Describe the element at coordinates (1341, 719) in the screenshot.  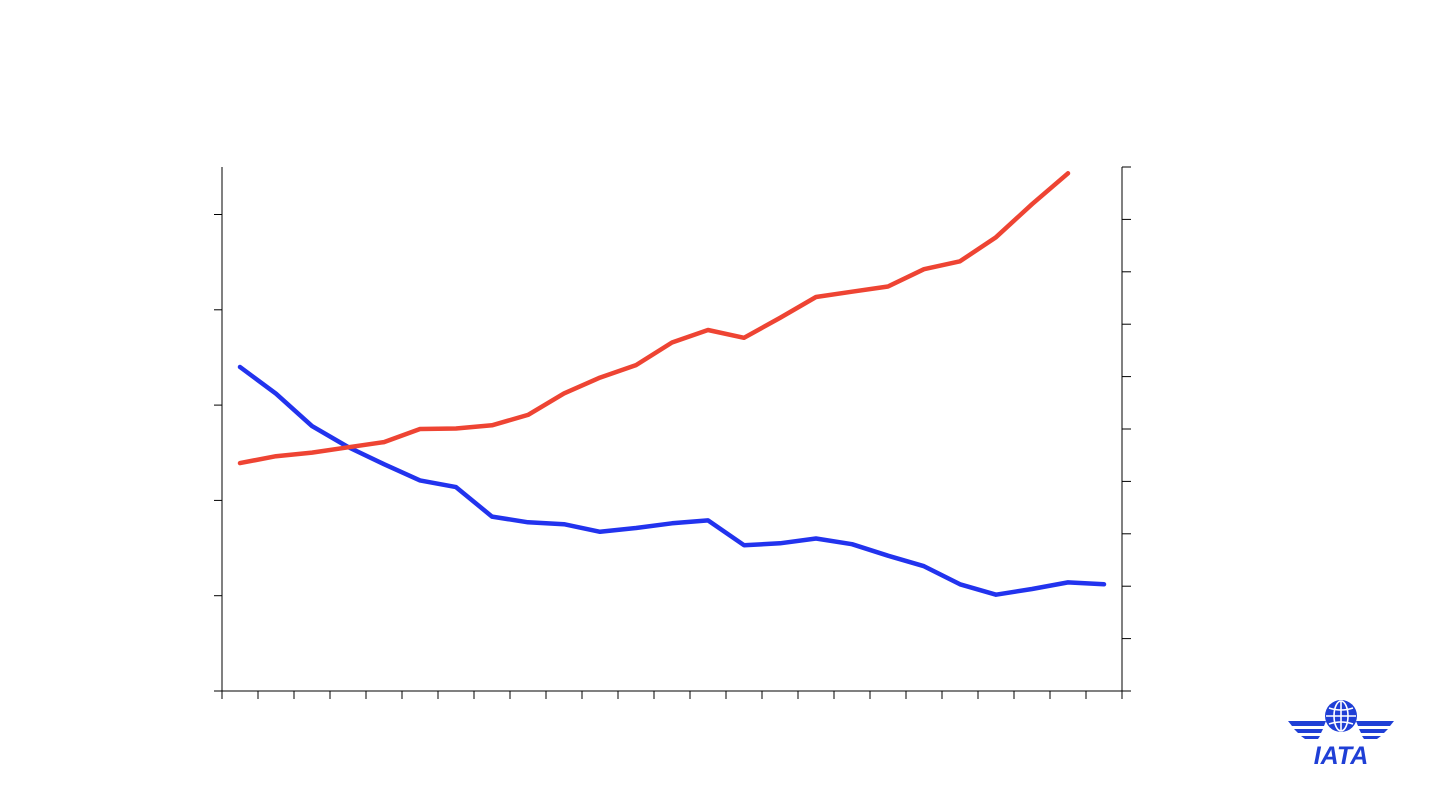
I see `iata-globe-wings-icon` at that location.